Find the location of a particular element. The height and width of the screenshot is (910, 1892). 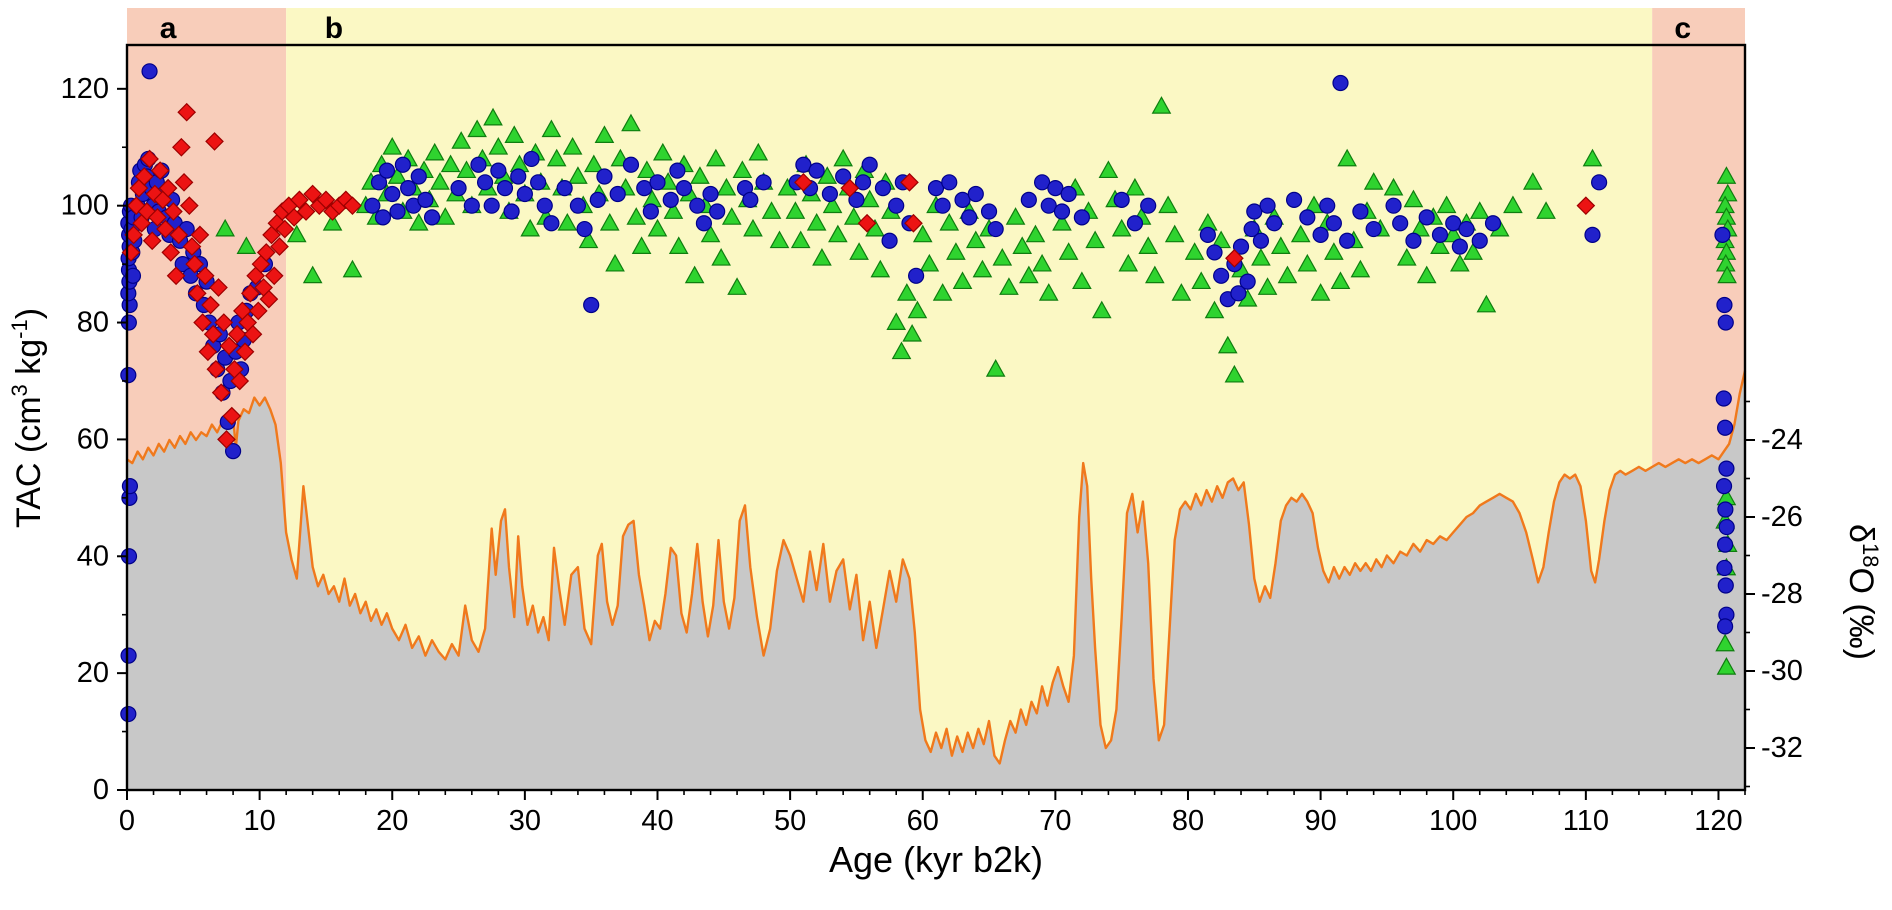

y-left-tick-label: 100 is located at coordinates (85, 206).